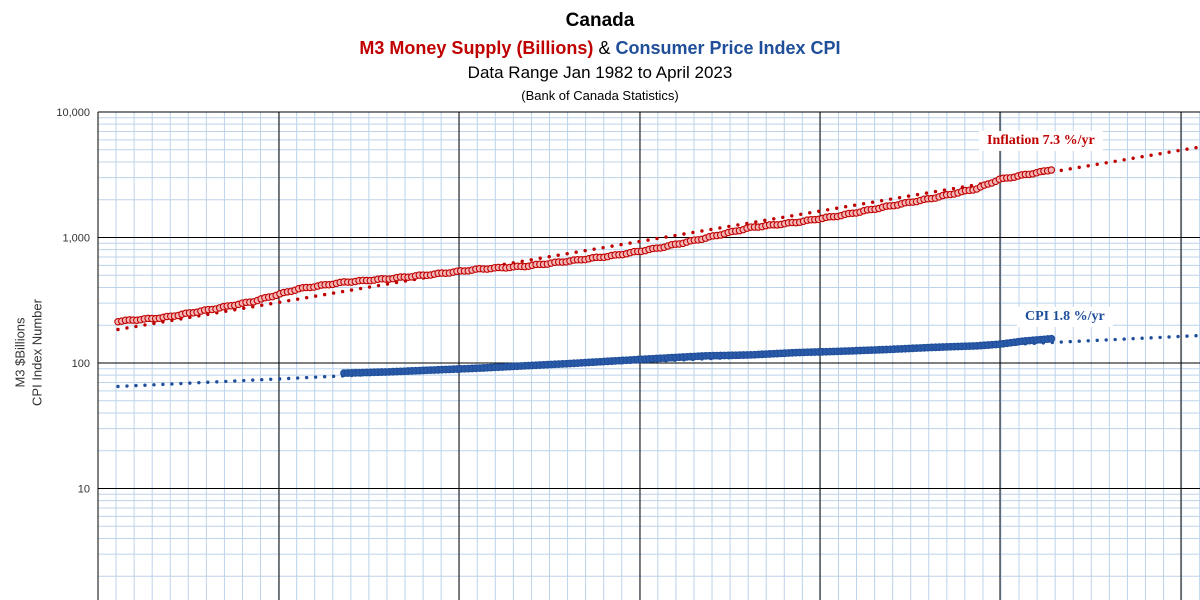 Image resolution: width=1200 pixels, height=600 pixels. Describe the element at coordinates (1041, 141) in the screenshot. I see `m3-trend-annotation: Inflation 7.3 %/yr` at that location.